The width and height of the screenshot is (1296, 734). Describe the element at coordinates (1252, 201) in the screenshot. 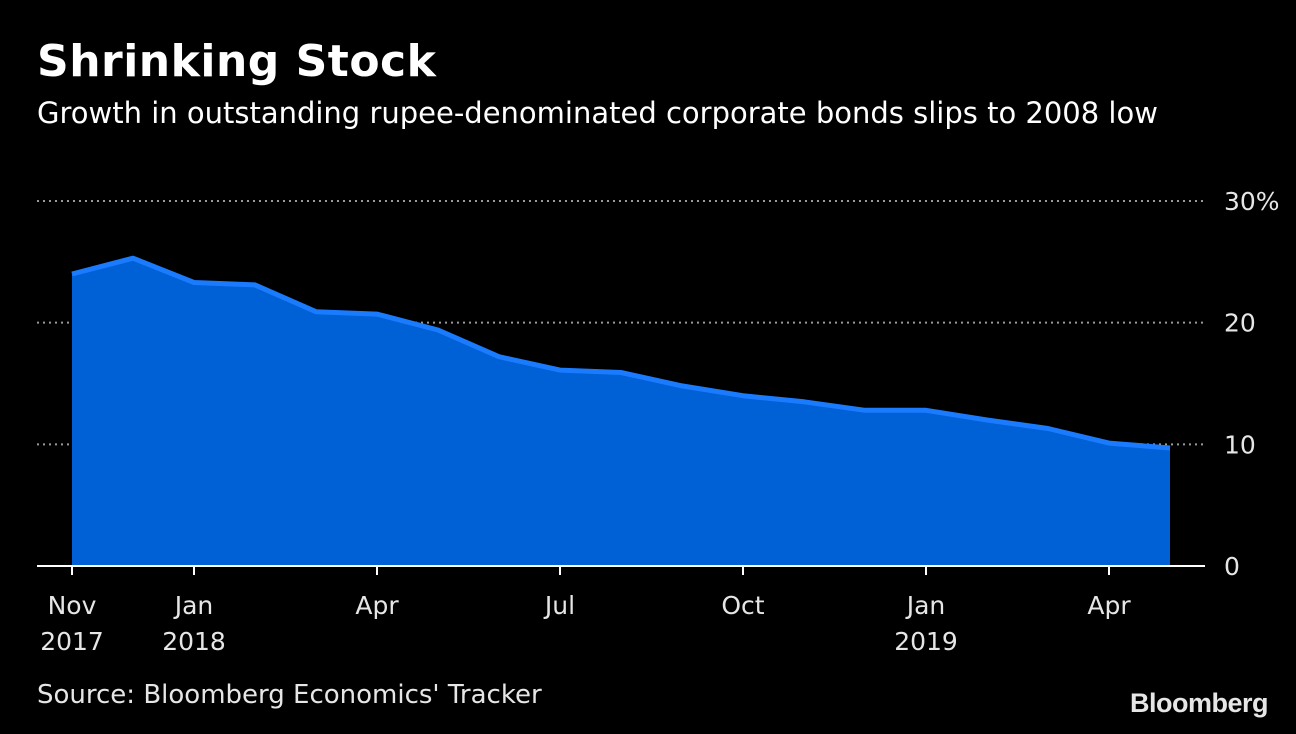

I see `y-tick-label: 30%` at that location.